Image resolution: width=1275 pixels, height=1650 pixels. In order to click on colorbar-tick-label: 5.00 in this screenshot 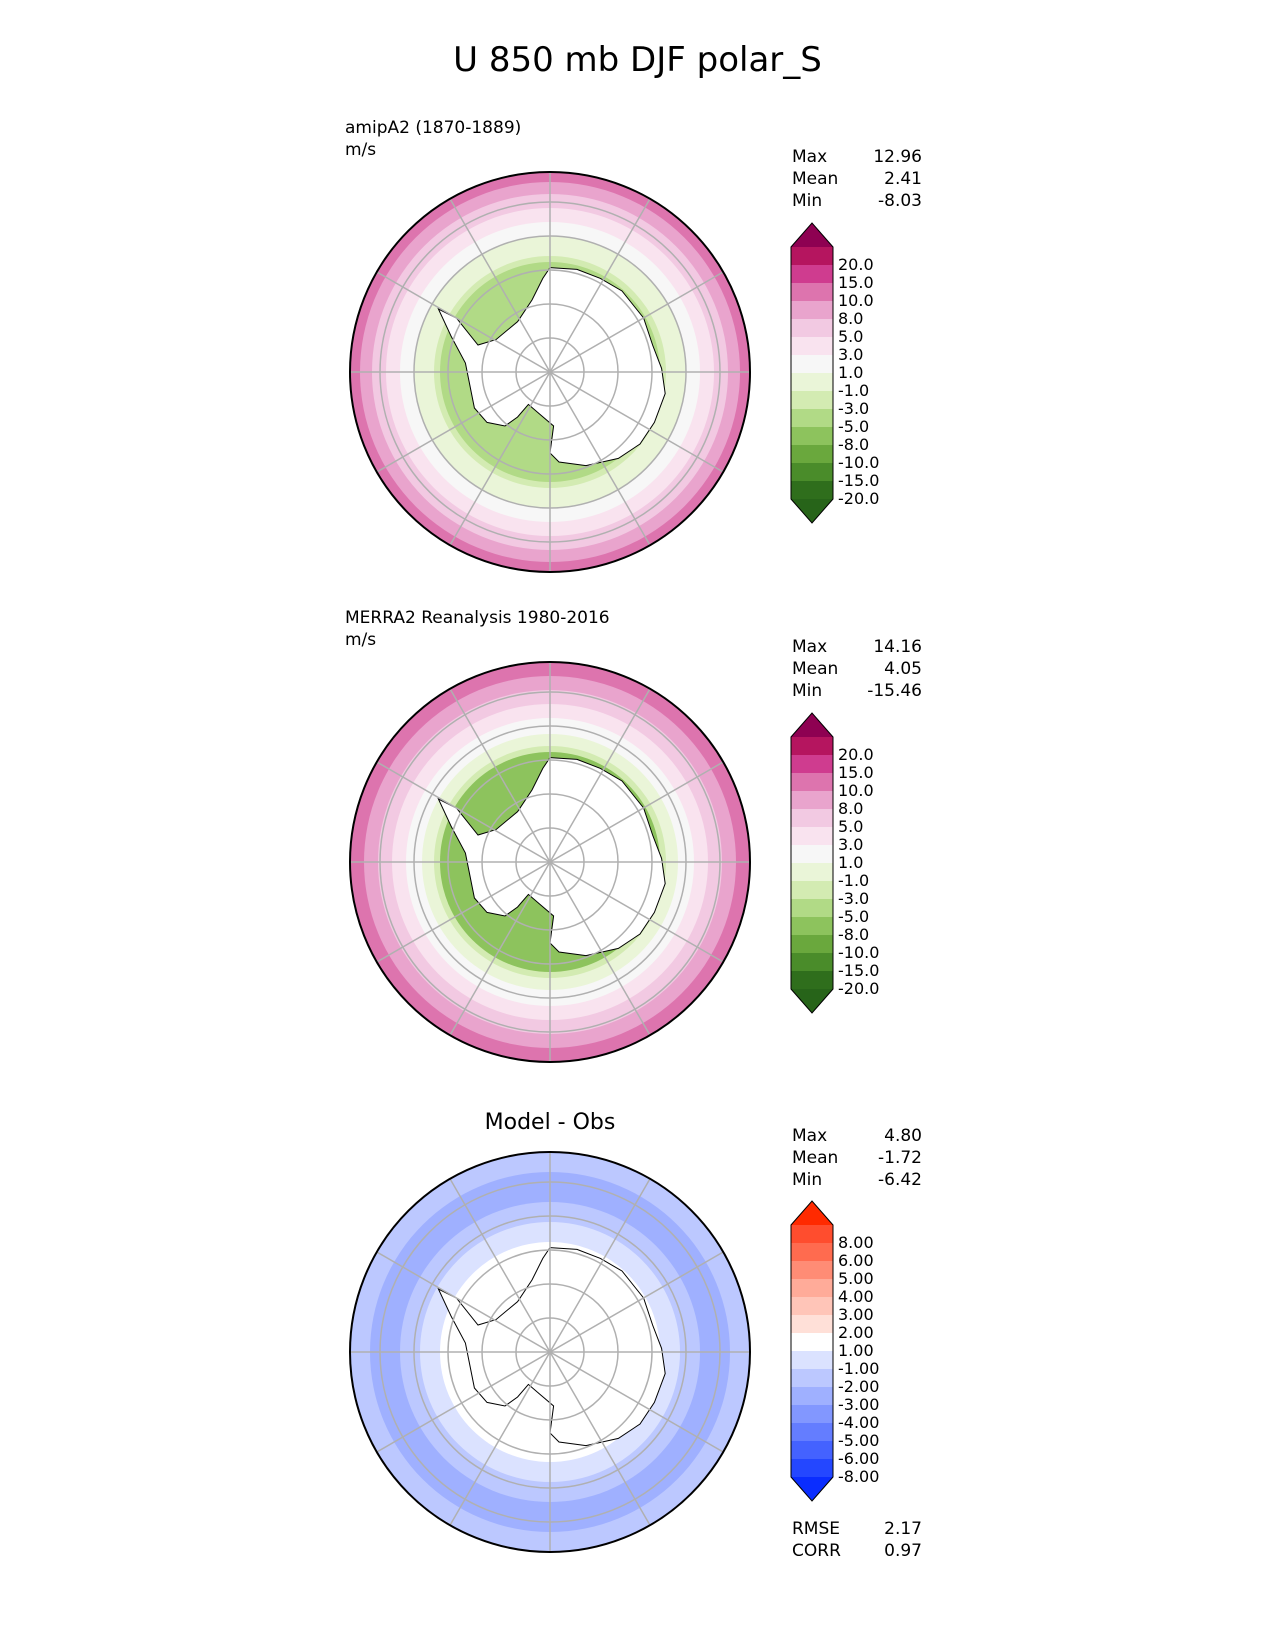, I will do `click(856, 1278)`.